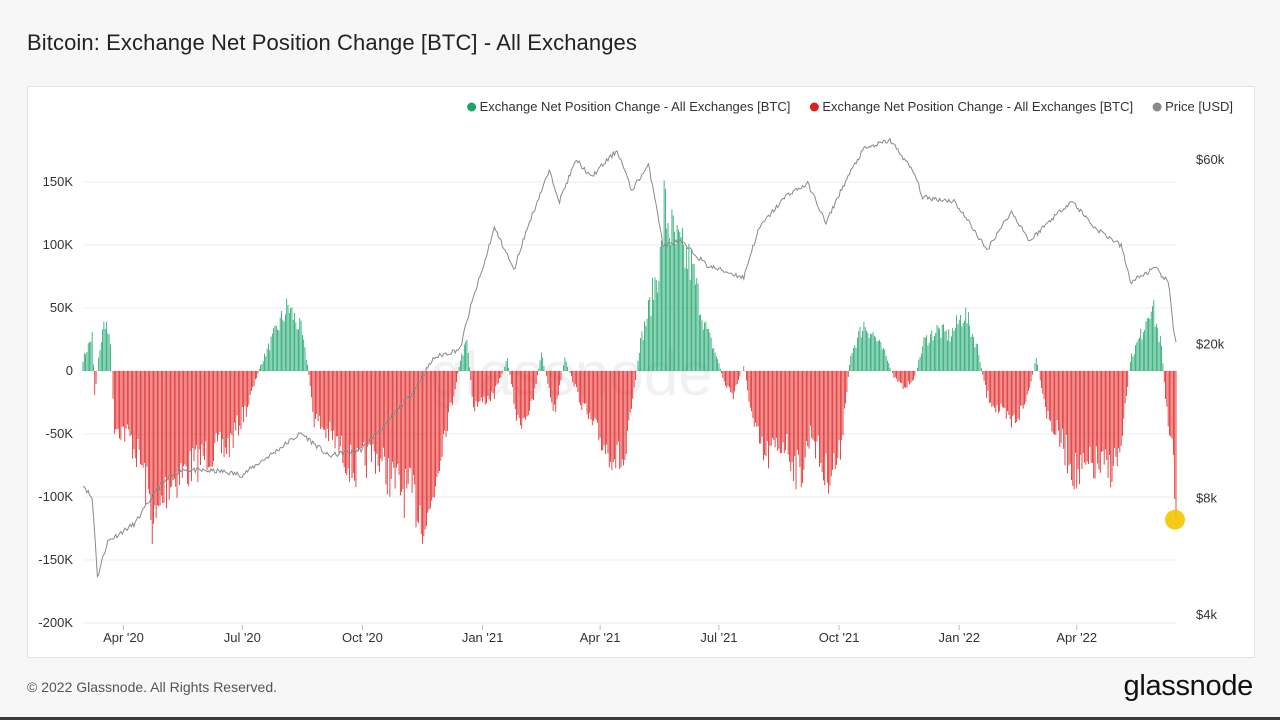 The height and width of the screenshot is (720, 1280). Describe the element at coordinates (1199, 106) in the screenshot. I see `legend-label: Price [USD]` at that location.